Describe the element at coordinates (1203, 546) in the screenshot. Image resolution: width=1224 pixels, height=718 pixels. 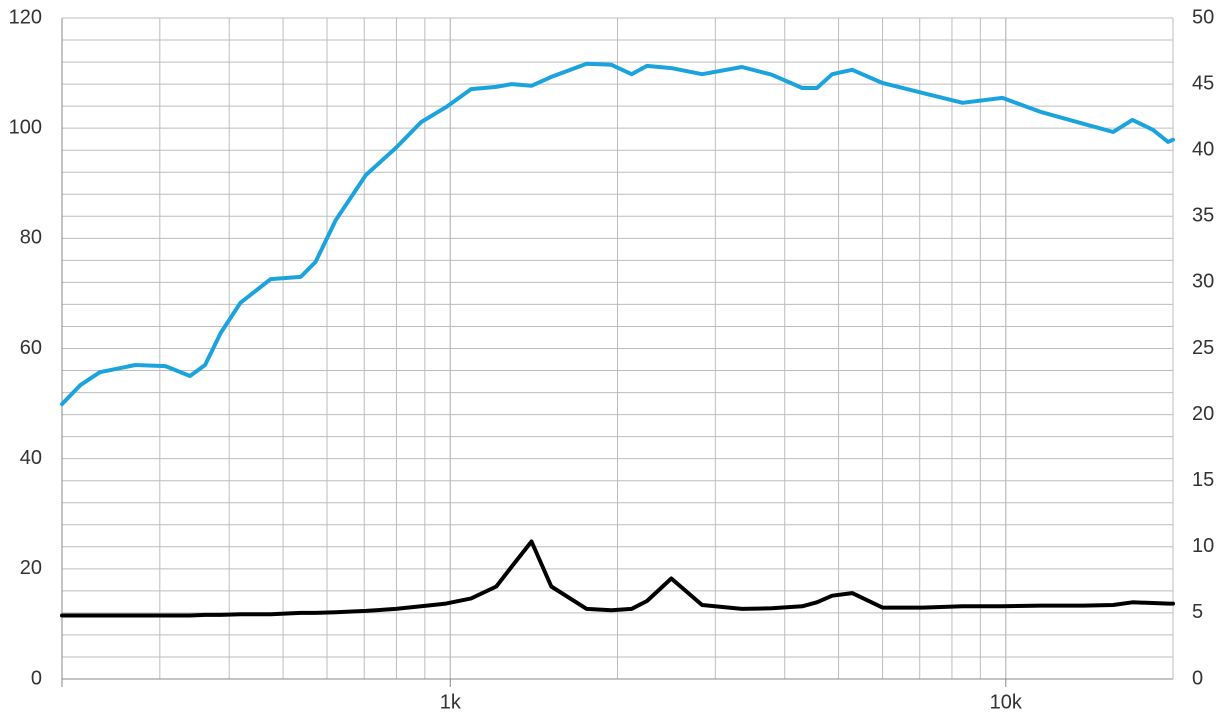
I see `y2-tick-label: 10` at that location.